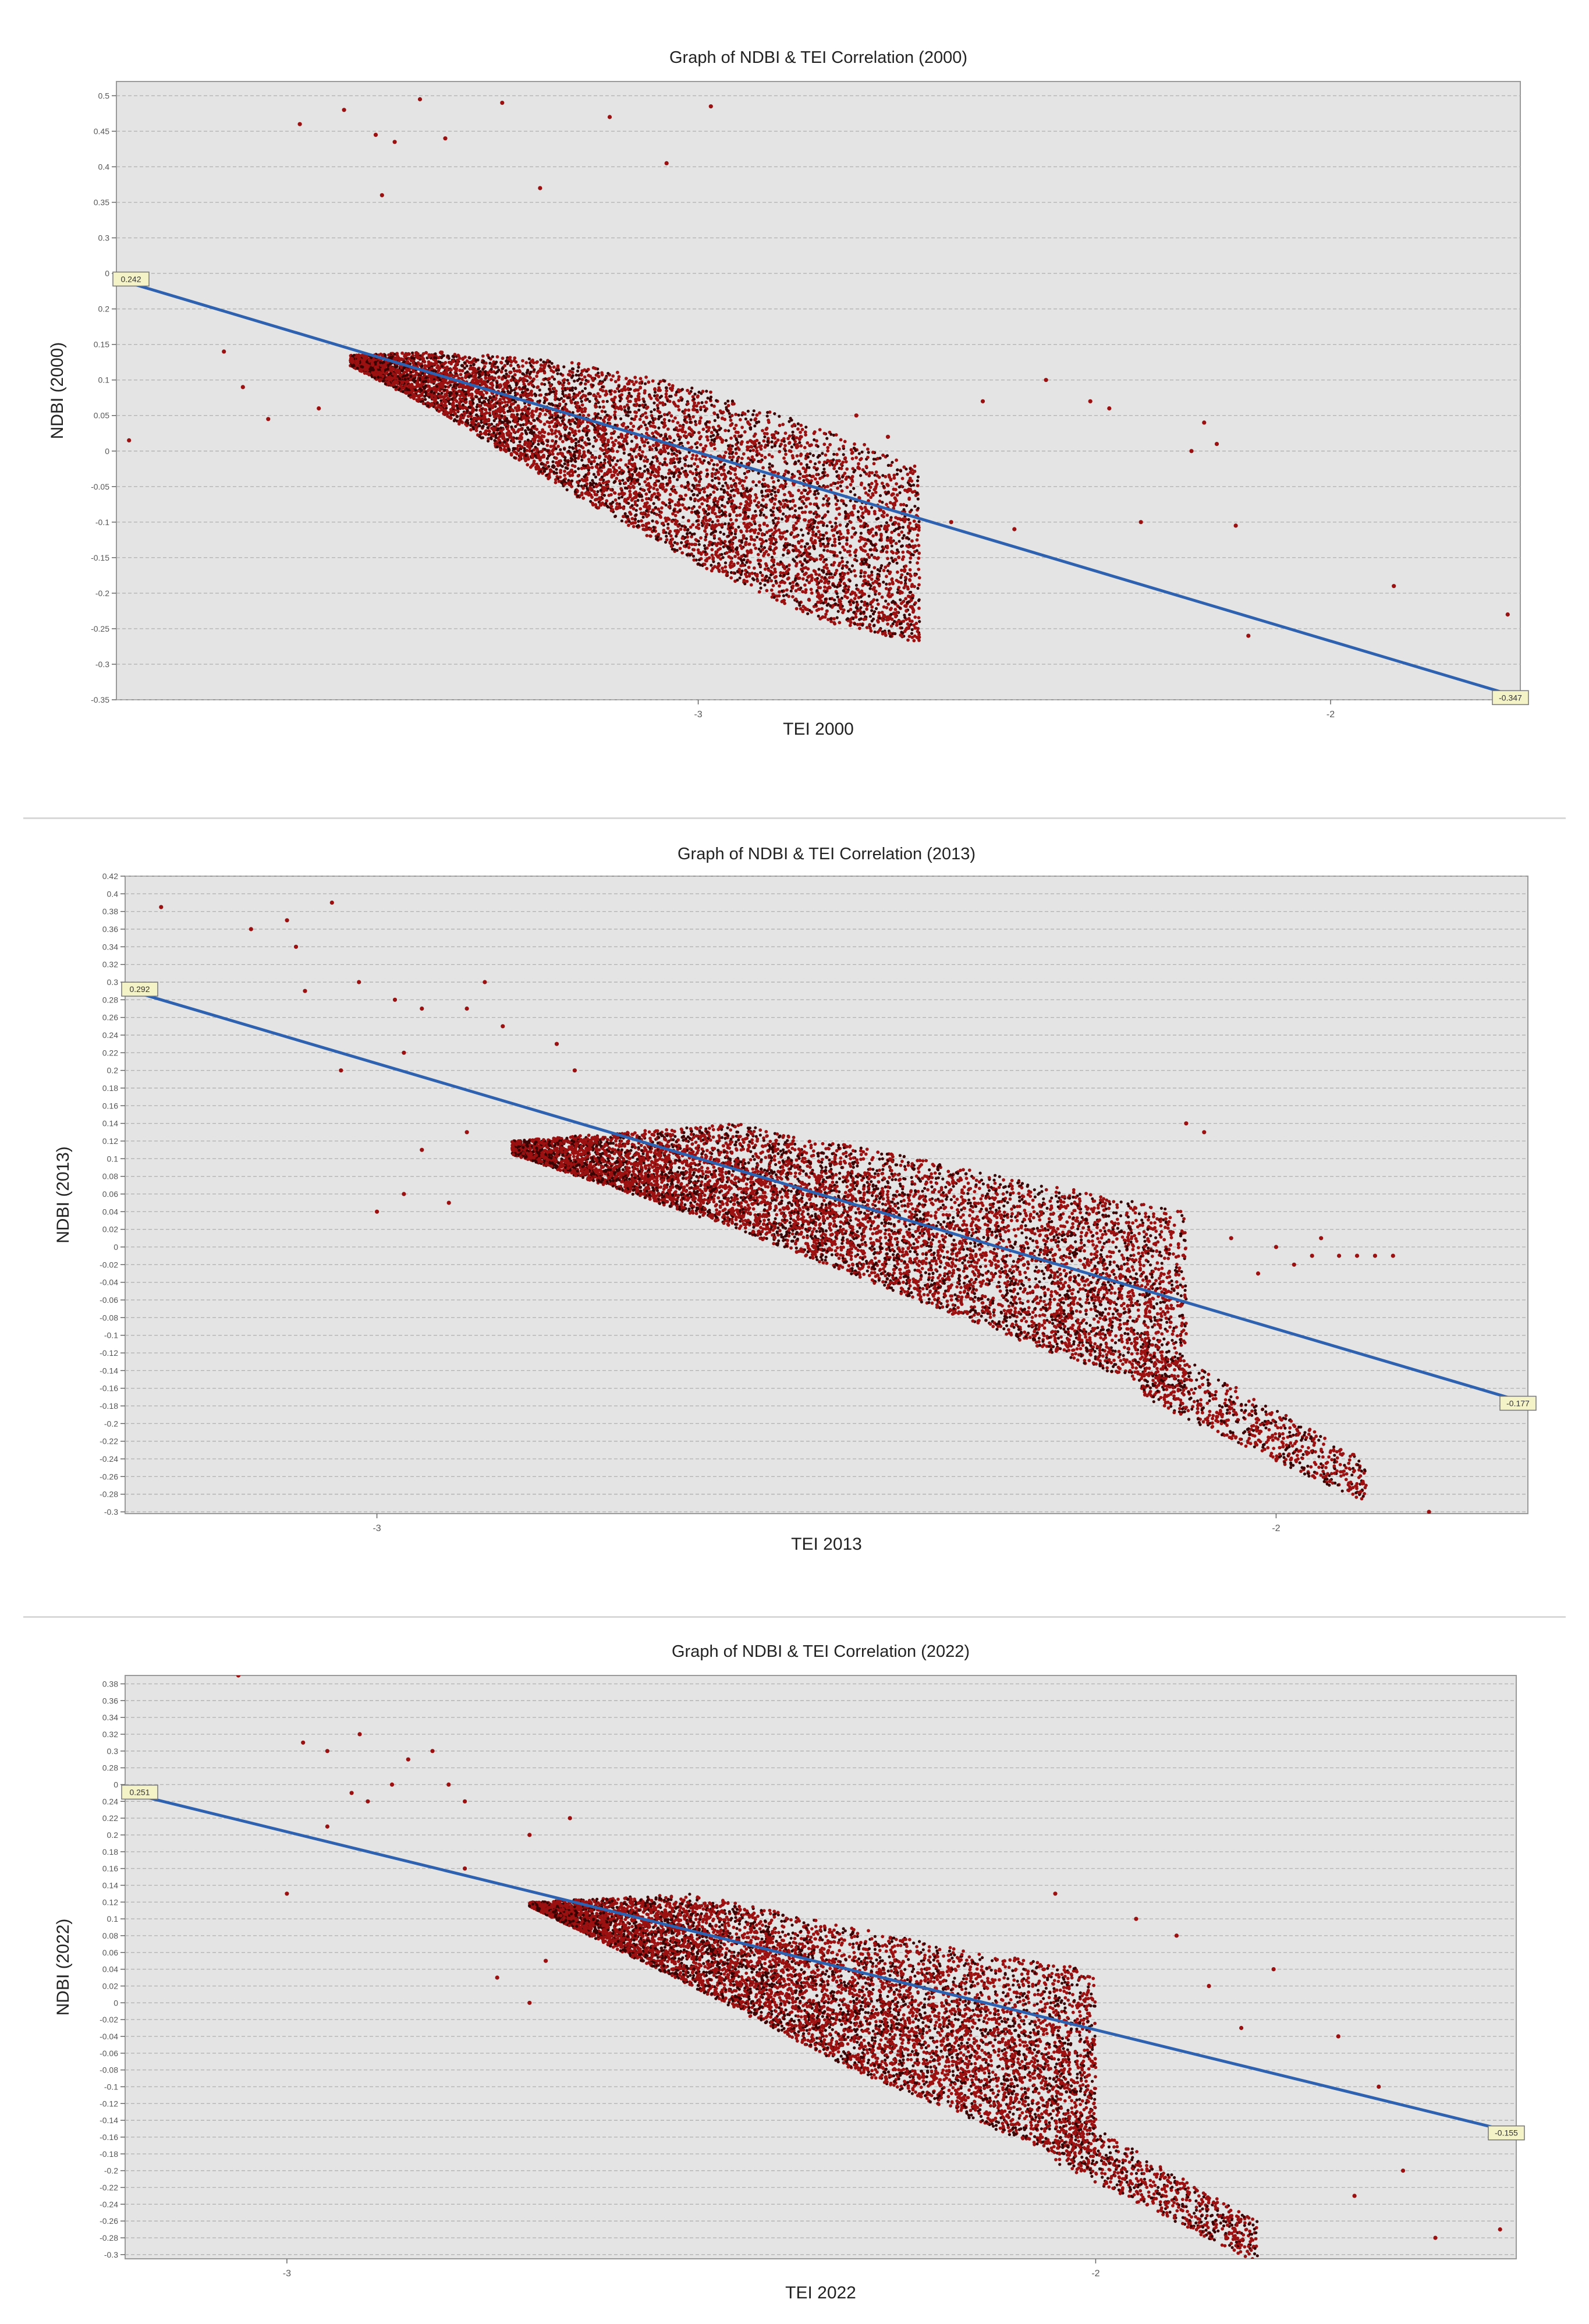 Image resolution: width=1589 pixels, height=2324 pixels. What do you see at coordinates (57, 391) in the screenshot?
I see `y-axis-label: NDBI (2000)` at bounding box center [57, 391].